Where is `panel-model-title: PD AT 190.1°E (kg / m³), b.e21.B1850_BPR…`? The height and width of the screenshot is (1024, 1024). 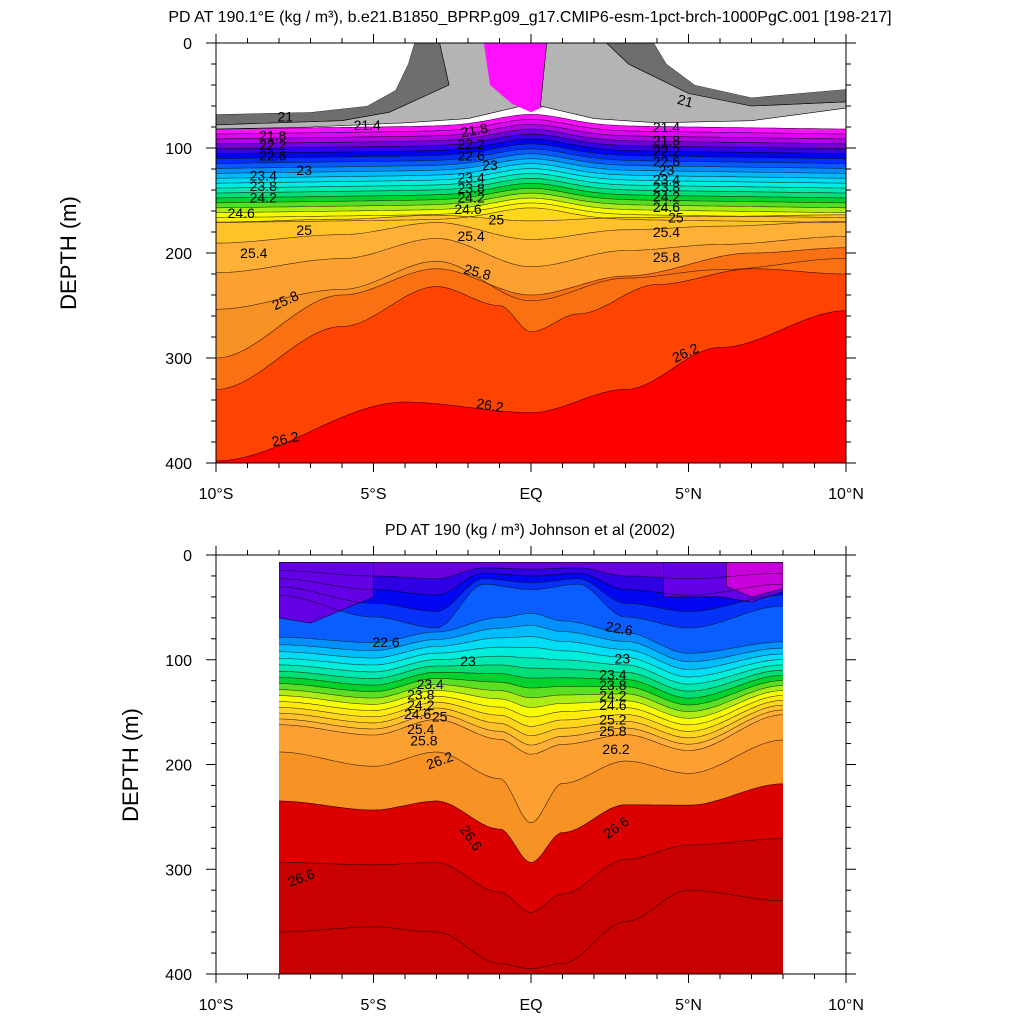 panel-model-title: PD AT 190.1°E (kg / m³), b.e21.B1850_BPR… is located at coordinates (529, 17).